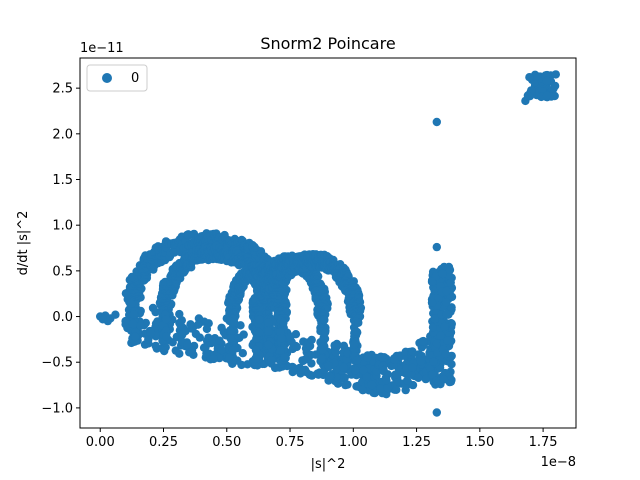 The height and width of the screenshot is (480, 640). I want to click on x-tick-label: 1.25, so click(416, 442).